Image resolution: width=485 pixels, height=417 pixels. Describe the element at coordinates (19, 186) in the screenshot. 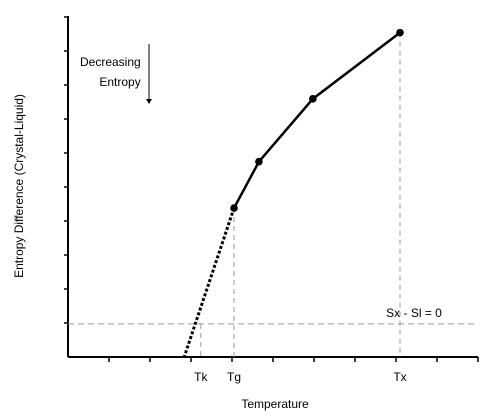

I see `y-axis-label: Entropy Difference (Crystal-Liquid)` at that location.